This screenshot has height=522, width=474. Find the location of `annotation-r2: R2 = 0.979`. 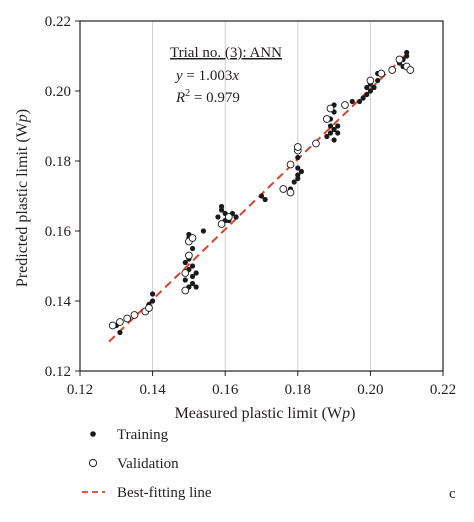

annotation-r2: R2 = 0.979 is located at coordinates (207, 97).